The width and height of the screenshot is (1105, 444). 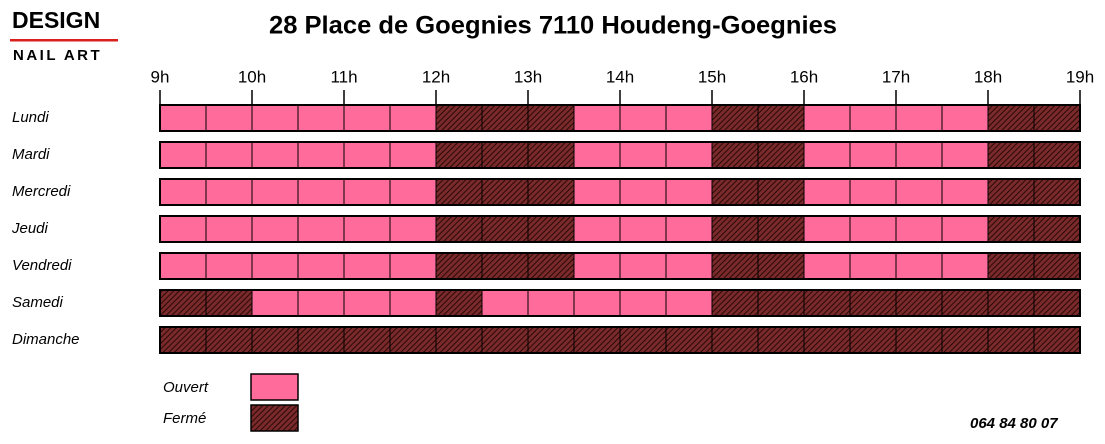 I want to click on day-label: Jeudi, so click(x=30, y=228).